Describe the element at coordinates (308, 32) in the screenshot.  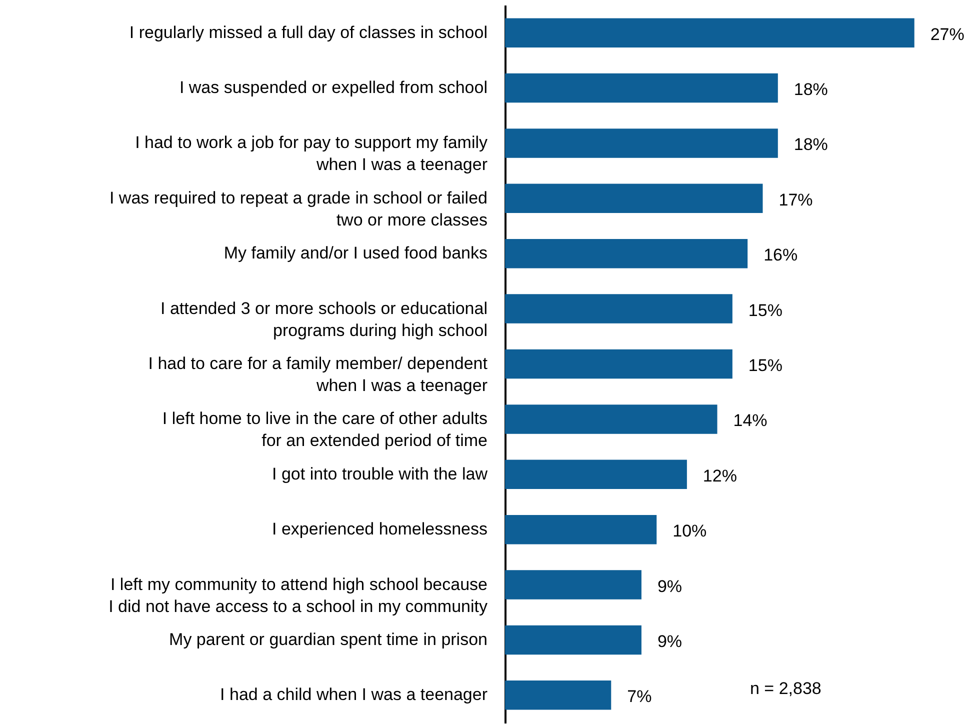
I see `y-tick-label: I regularly missed a full day of classes in school` at that location.